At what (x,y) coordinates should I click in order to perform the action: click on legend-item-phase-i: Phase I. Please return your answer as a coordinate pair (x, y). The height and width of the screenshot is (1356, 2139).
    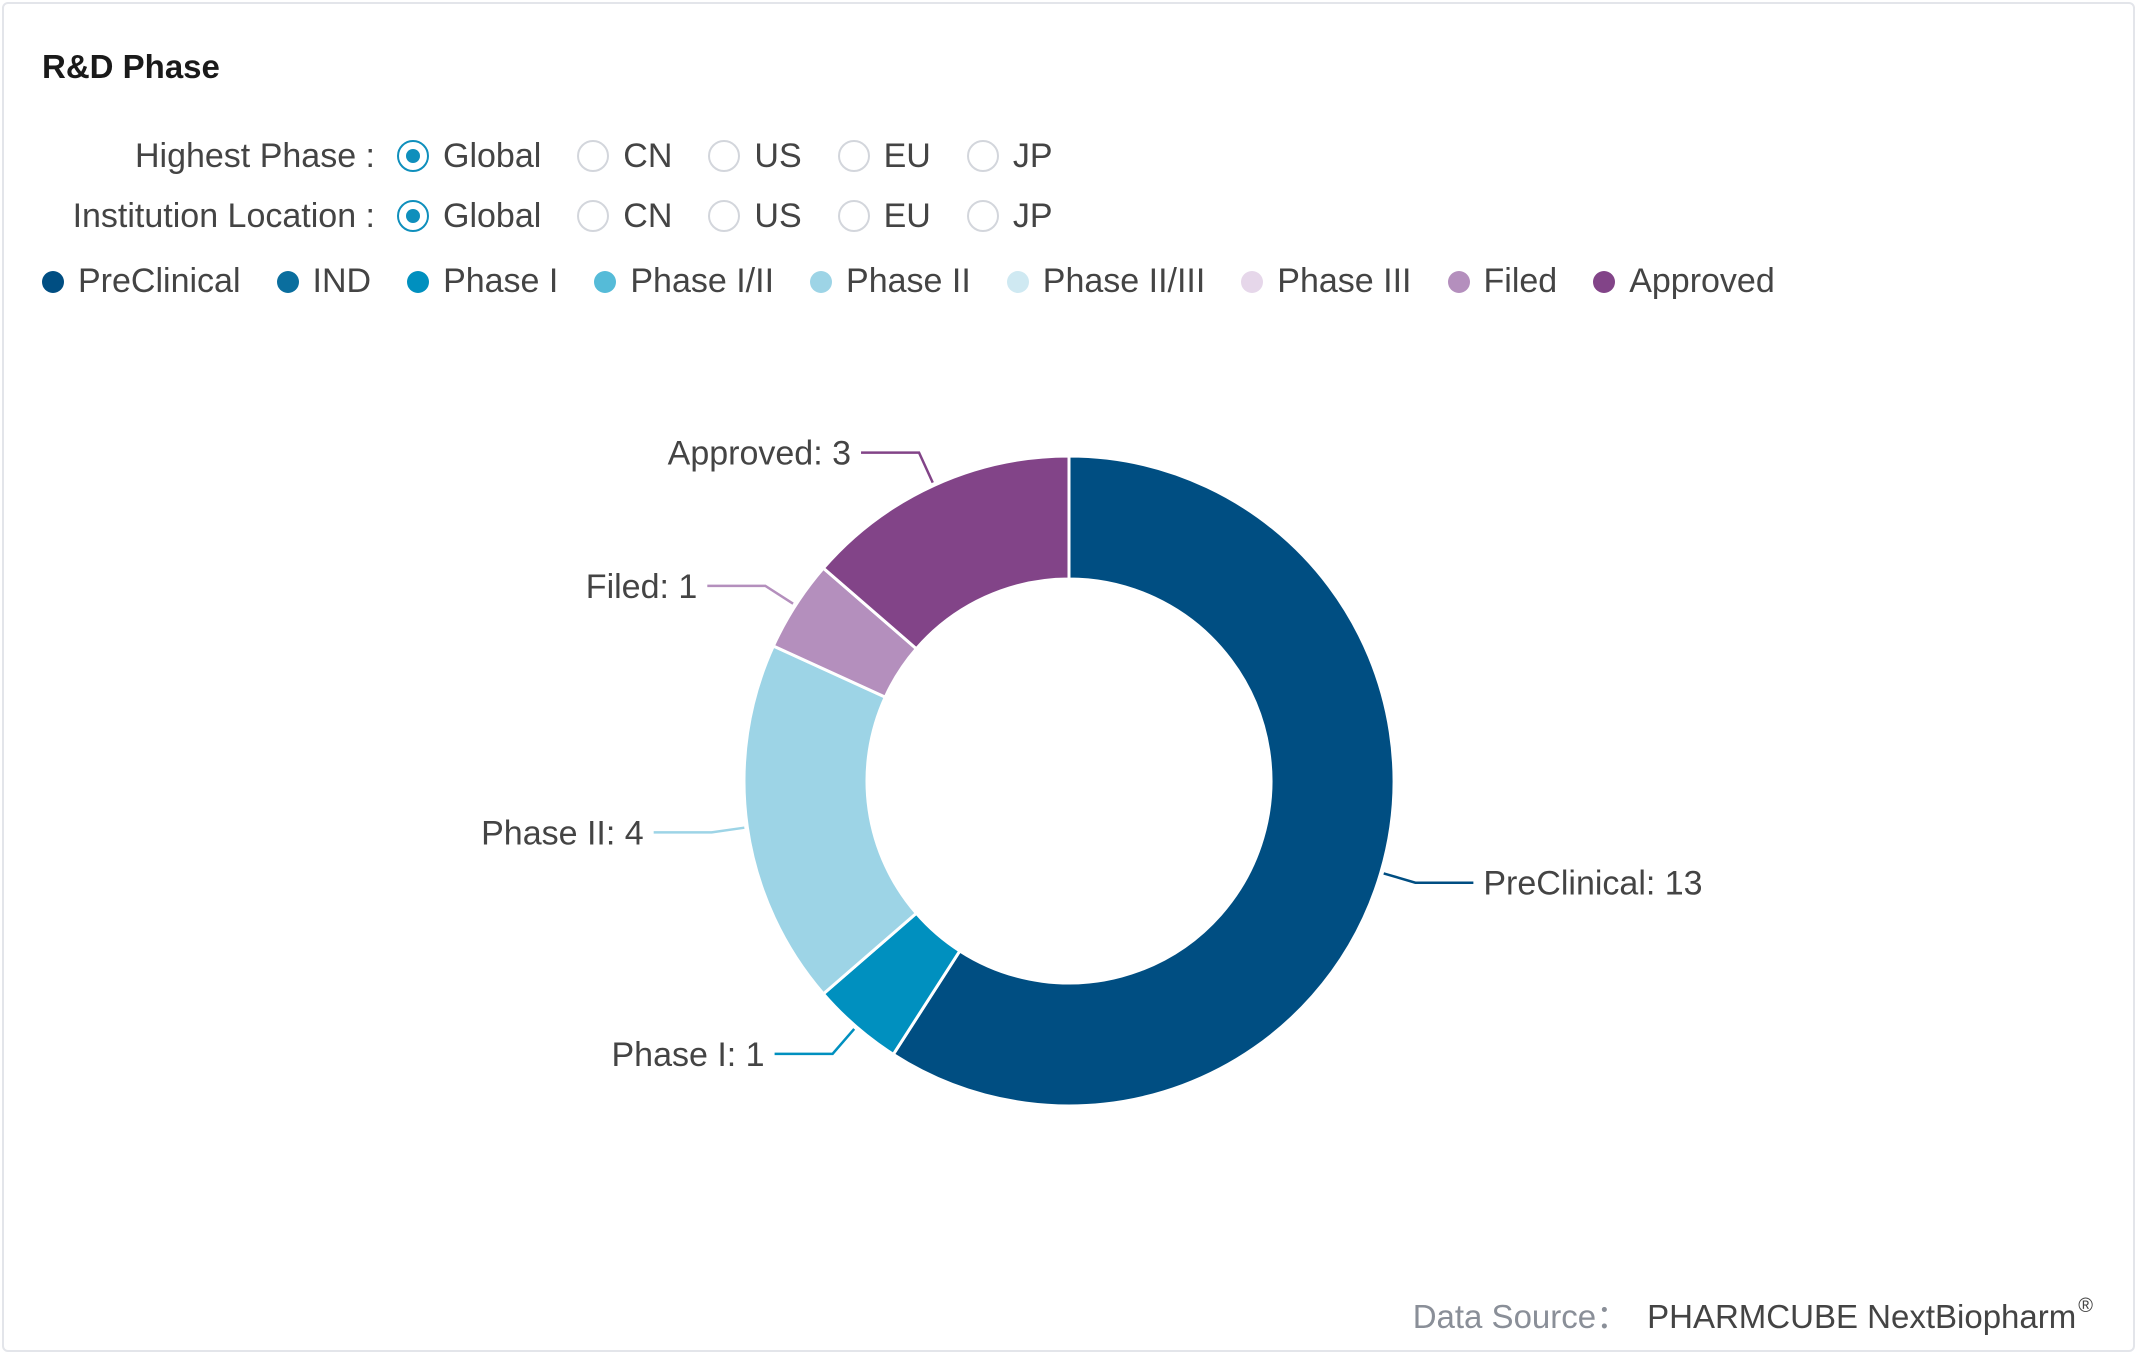
    Looking at the image, I should click on (482, 281).